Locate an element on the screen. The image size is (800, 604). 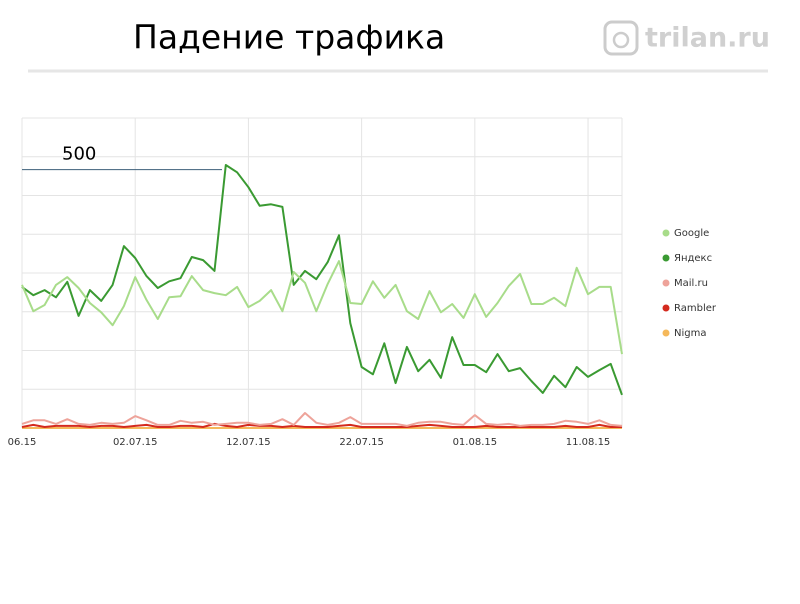
x-tick-label: 01.08.15 is located at coordinates (475, 442).